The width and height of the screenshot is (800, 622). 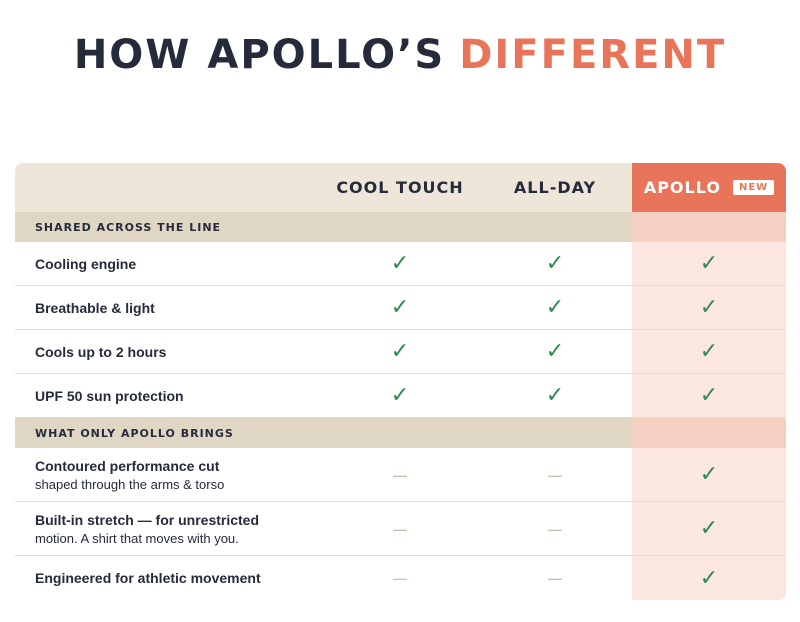 I want to click on feature-name: Cools up to 2 hours, so click(x=101, y=351).